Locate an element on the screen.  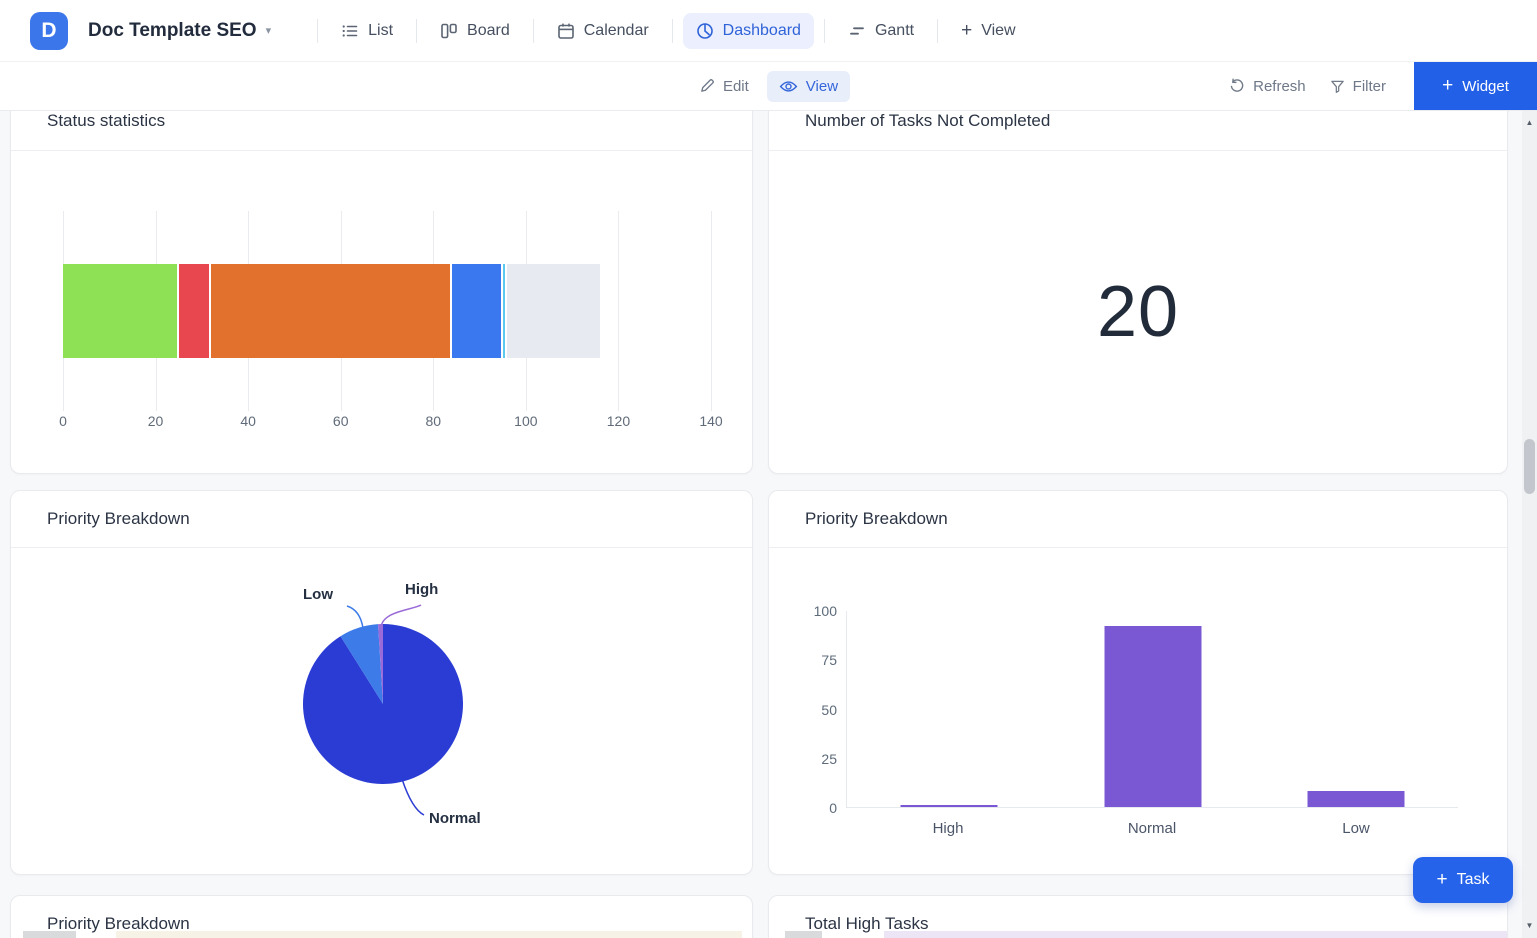
x-tick-label: 0 is located at coordinates (63, 421).